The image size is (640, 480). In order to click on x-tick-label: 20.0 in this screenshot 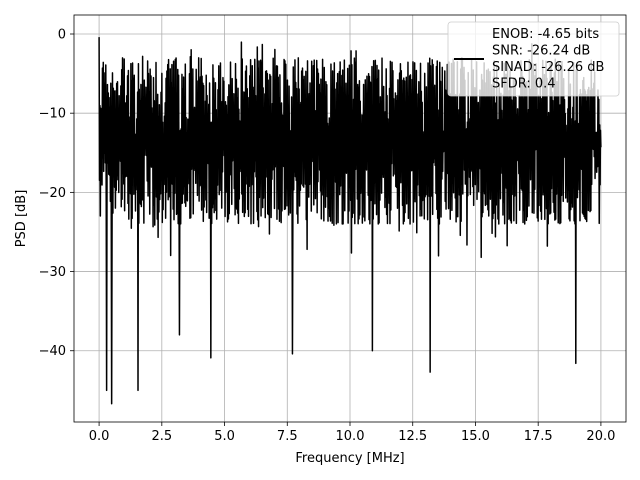, I will do `click(600, 436)`.